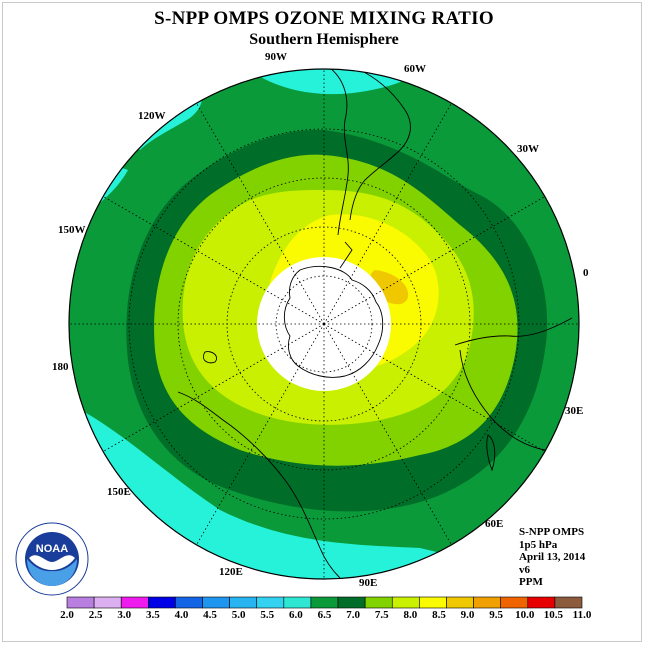 The height and width of the screenshot is (648, 648). I want to click on info-date: April 13, 2014, so click(552, 557).